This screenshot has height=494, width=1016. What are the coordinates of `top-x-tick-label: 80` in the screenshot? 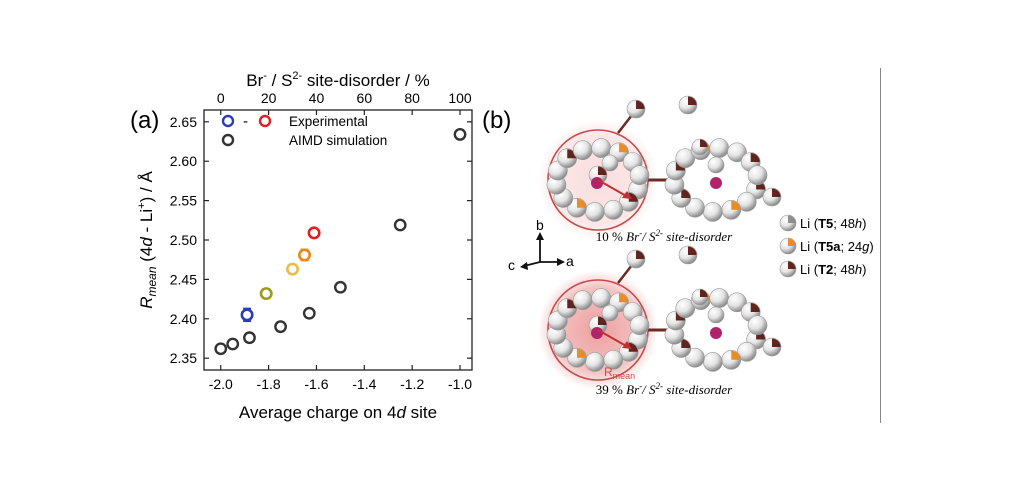 It's located at (412, 98).